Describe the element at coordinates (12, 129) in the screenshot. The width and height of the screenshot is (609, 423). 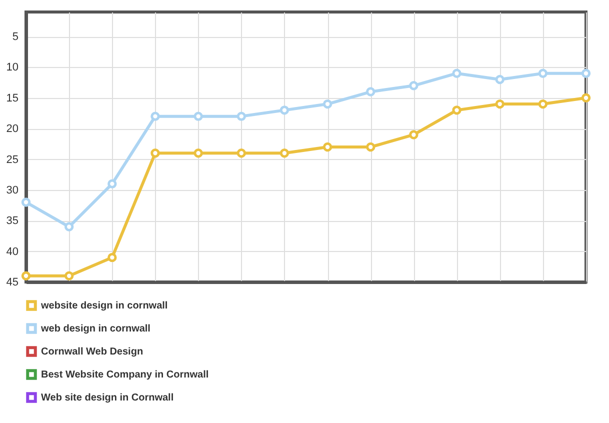
I see `y-tick-label: 20` at that location.